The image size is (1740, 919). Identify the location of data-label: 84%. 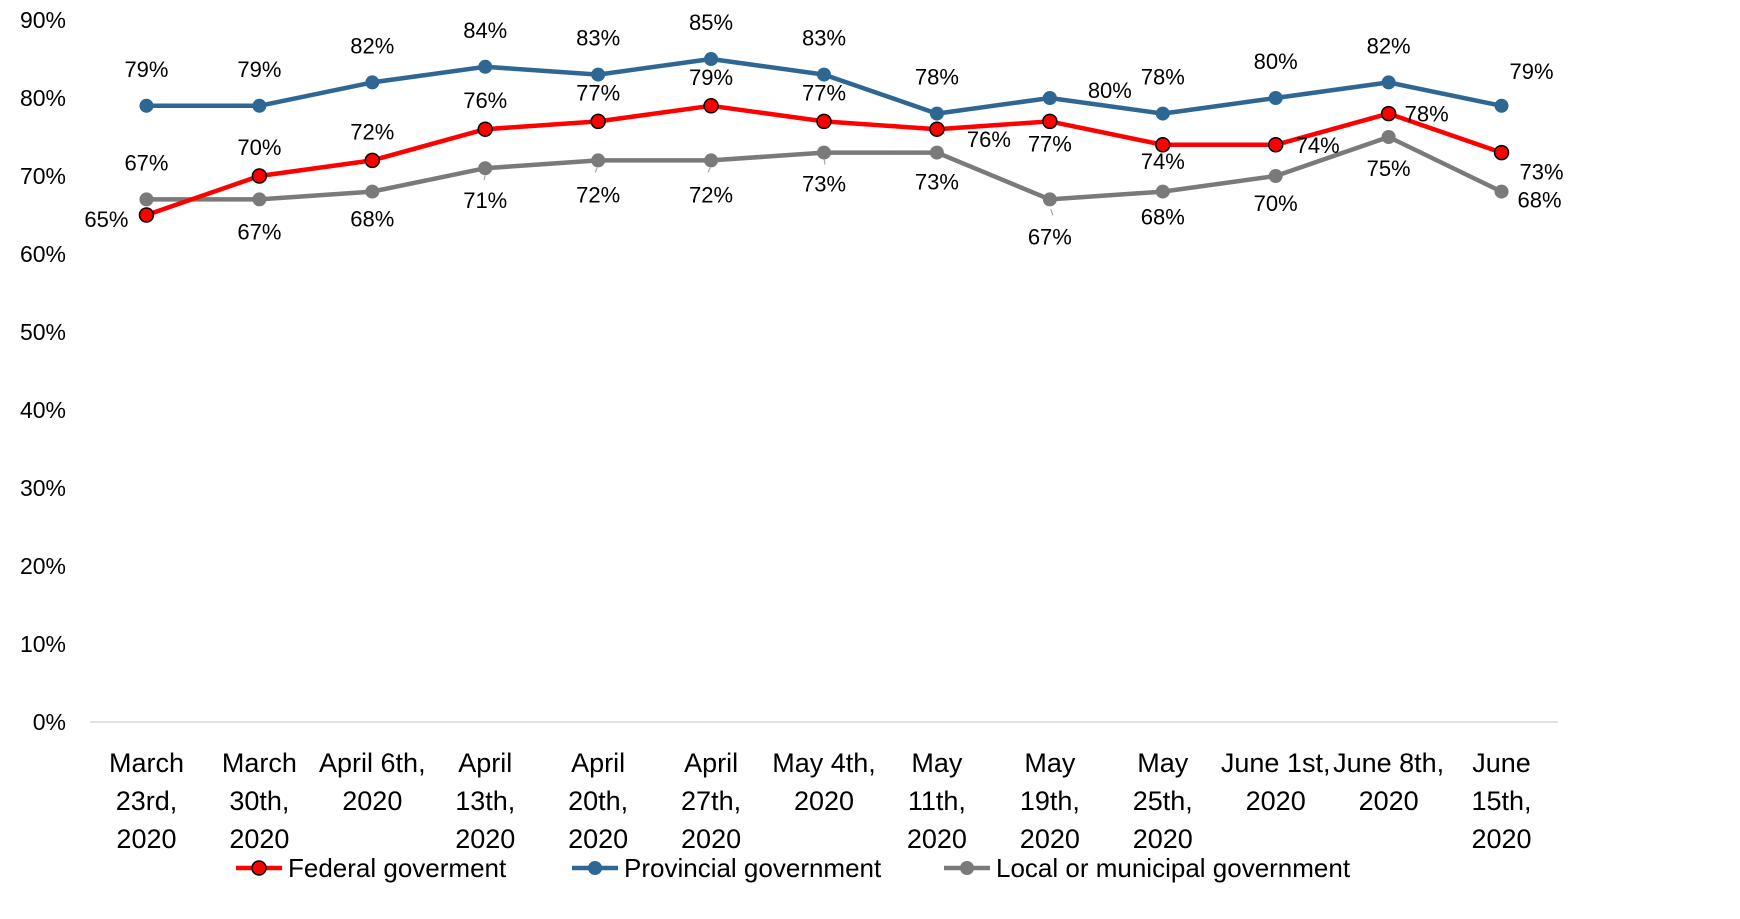
(485, 30).